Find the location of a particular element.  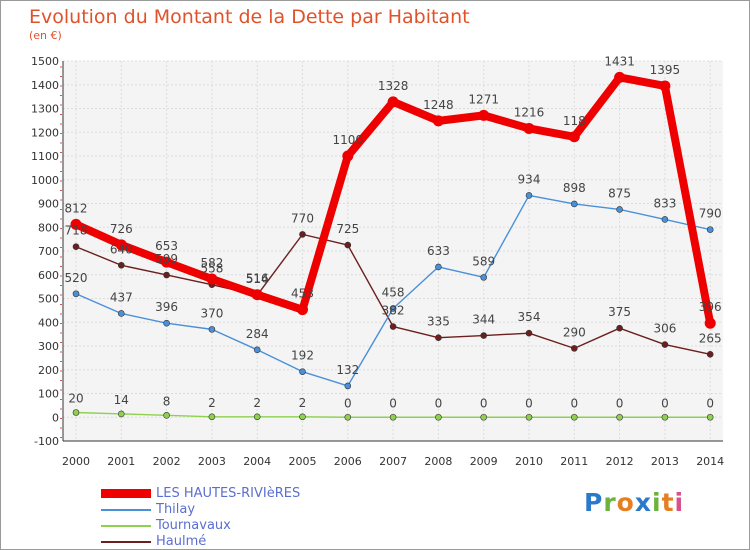

y-tick-label: 400 is located at coordinates (48, 322).